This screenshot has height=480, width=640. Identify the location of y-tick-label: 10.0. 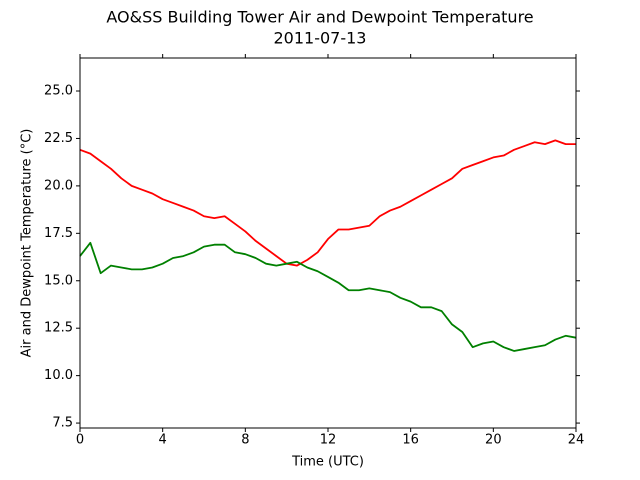
(58, 375).